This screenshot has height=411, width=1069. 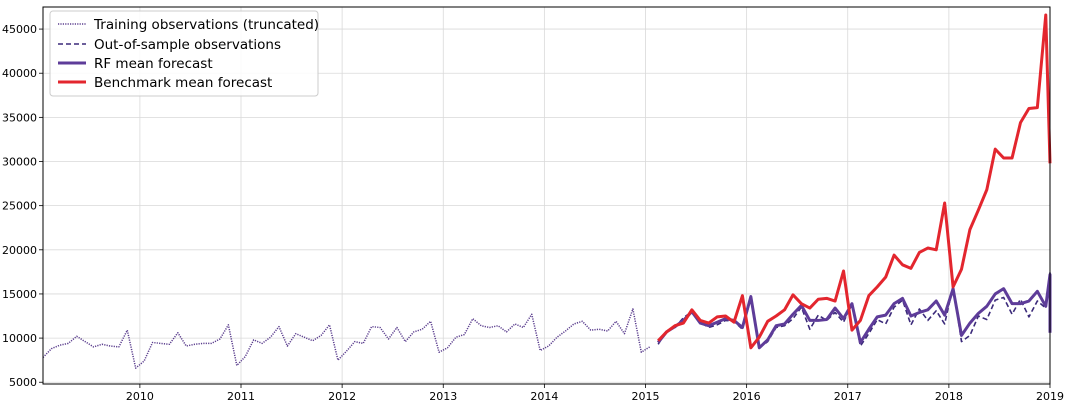 I want to click on series-out-of-sample, so click(x=854, y=310).